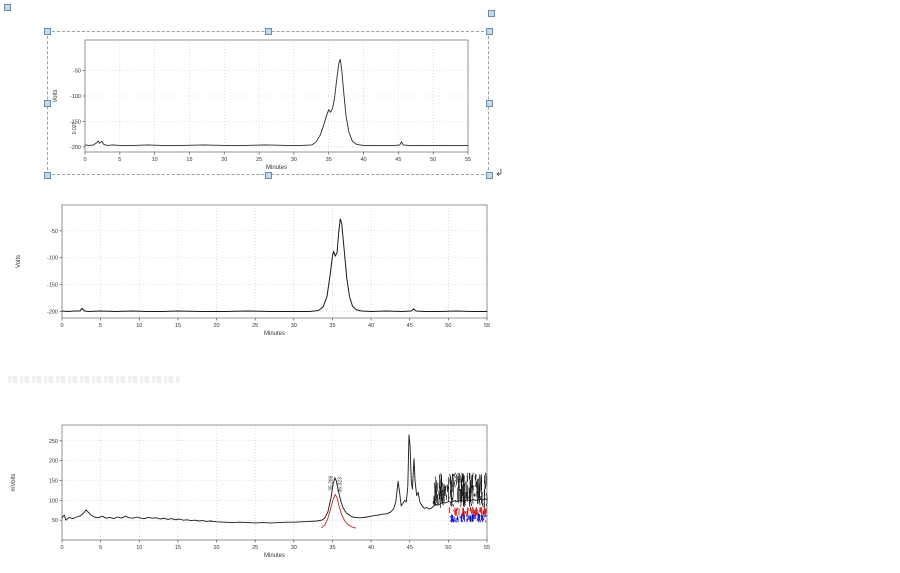  Describe the element at coordinates (53, 442) in the screenshot. I see `svg-text: 250` at that location.